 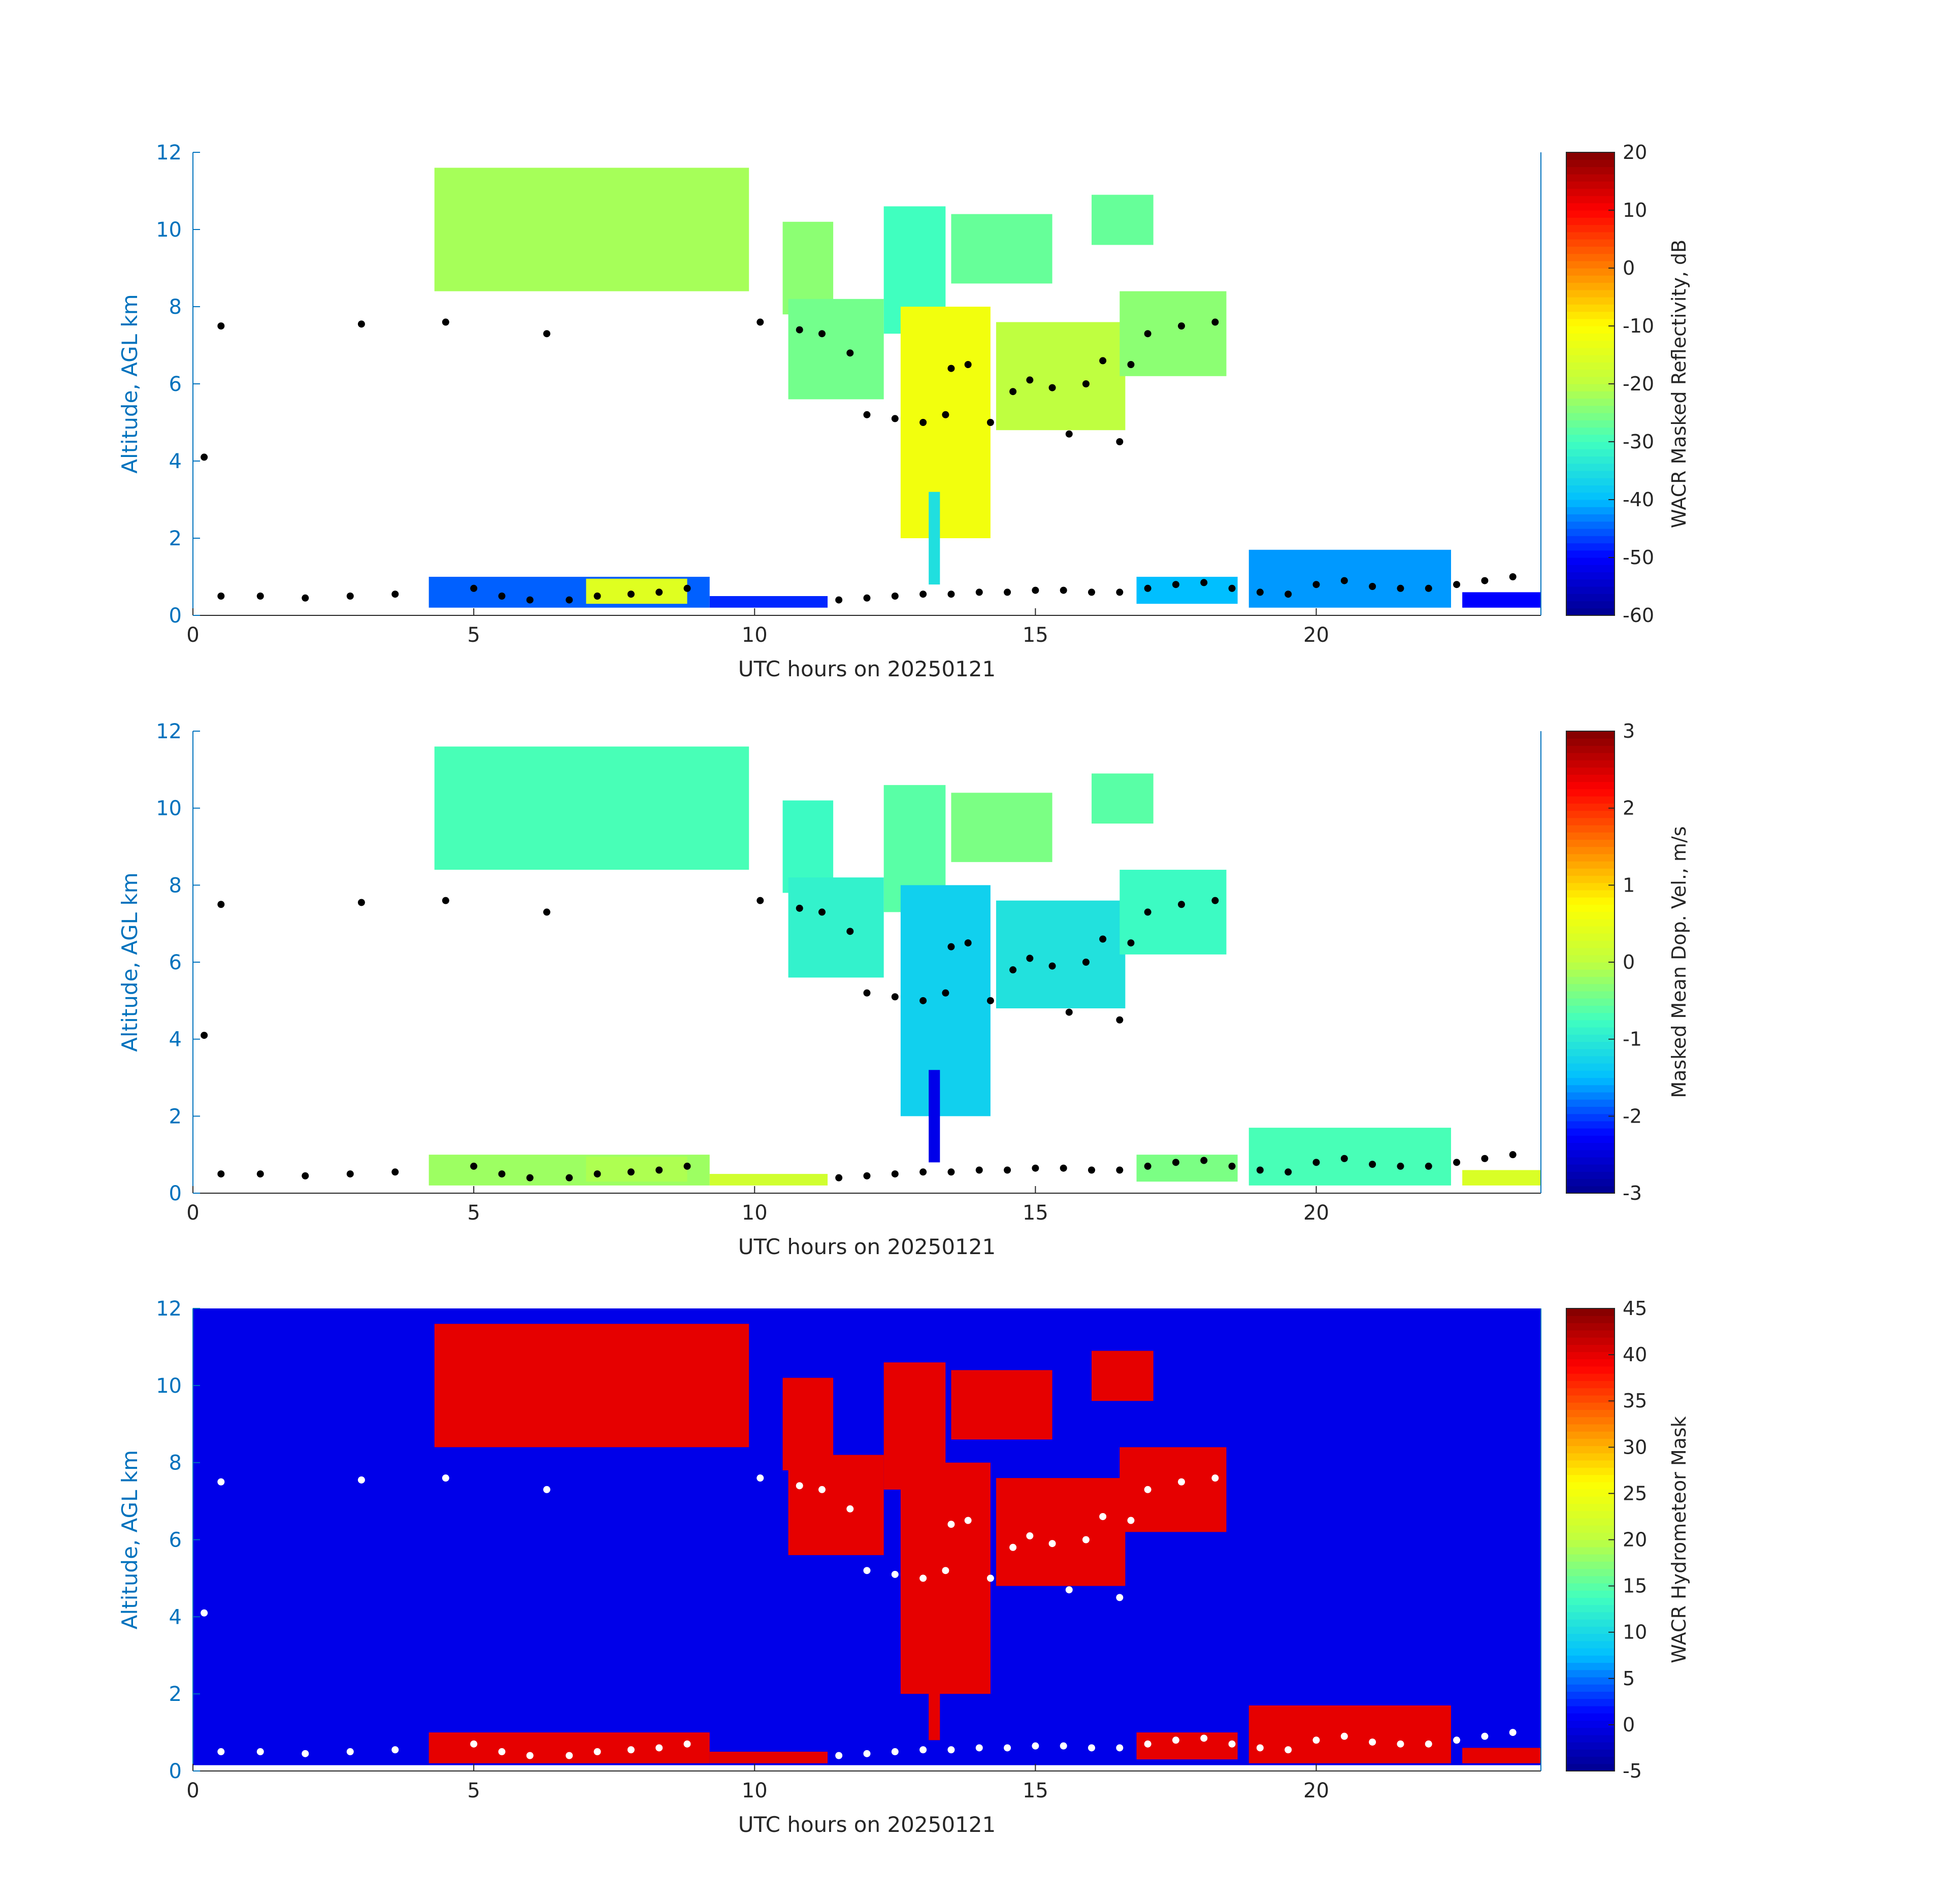 I want to click on y-tick-label: 10, so click(x=169, y=809).